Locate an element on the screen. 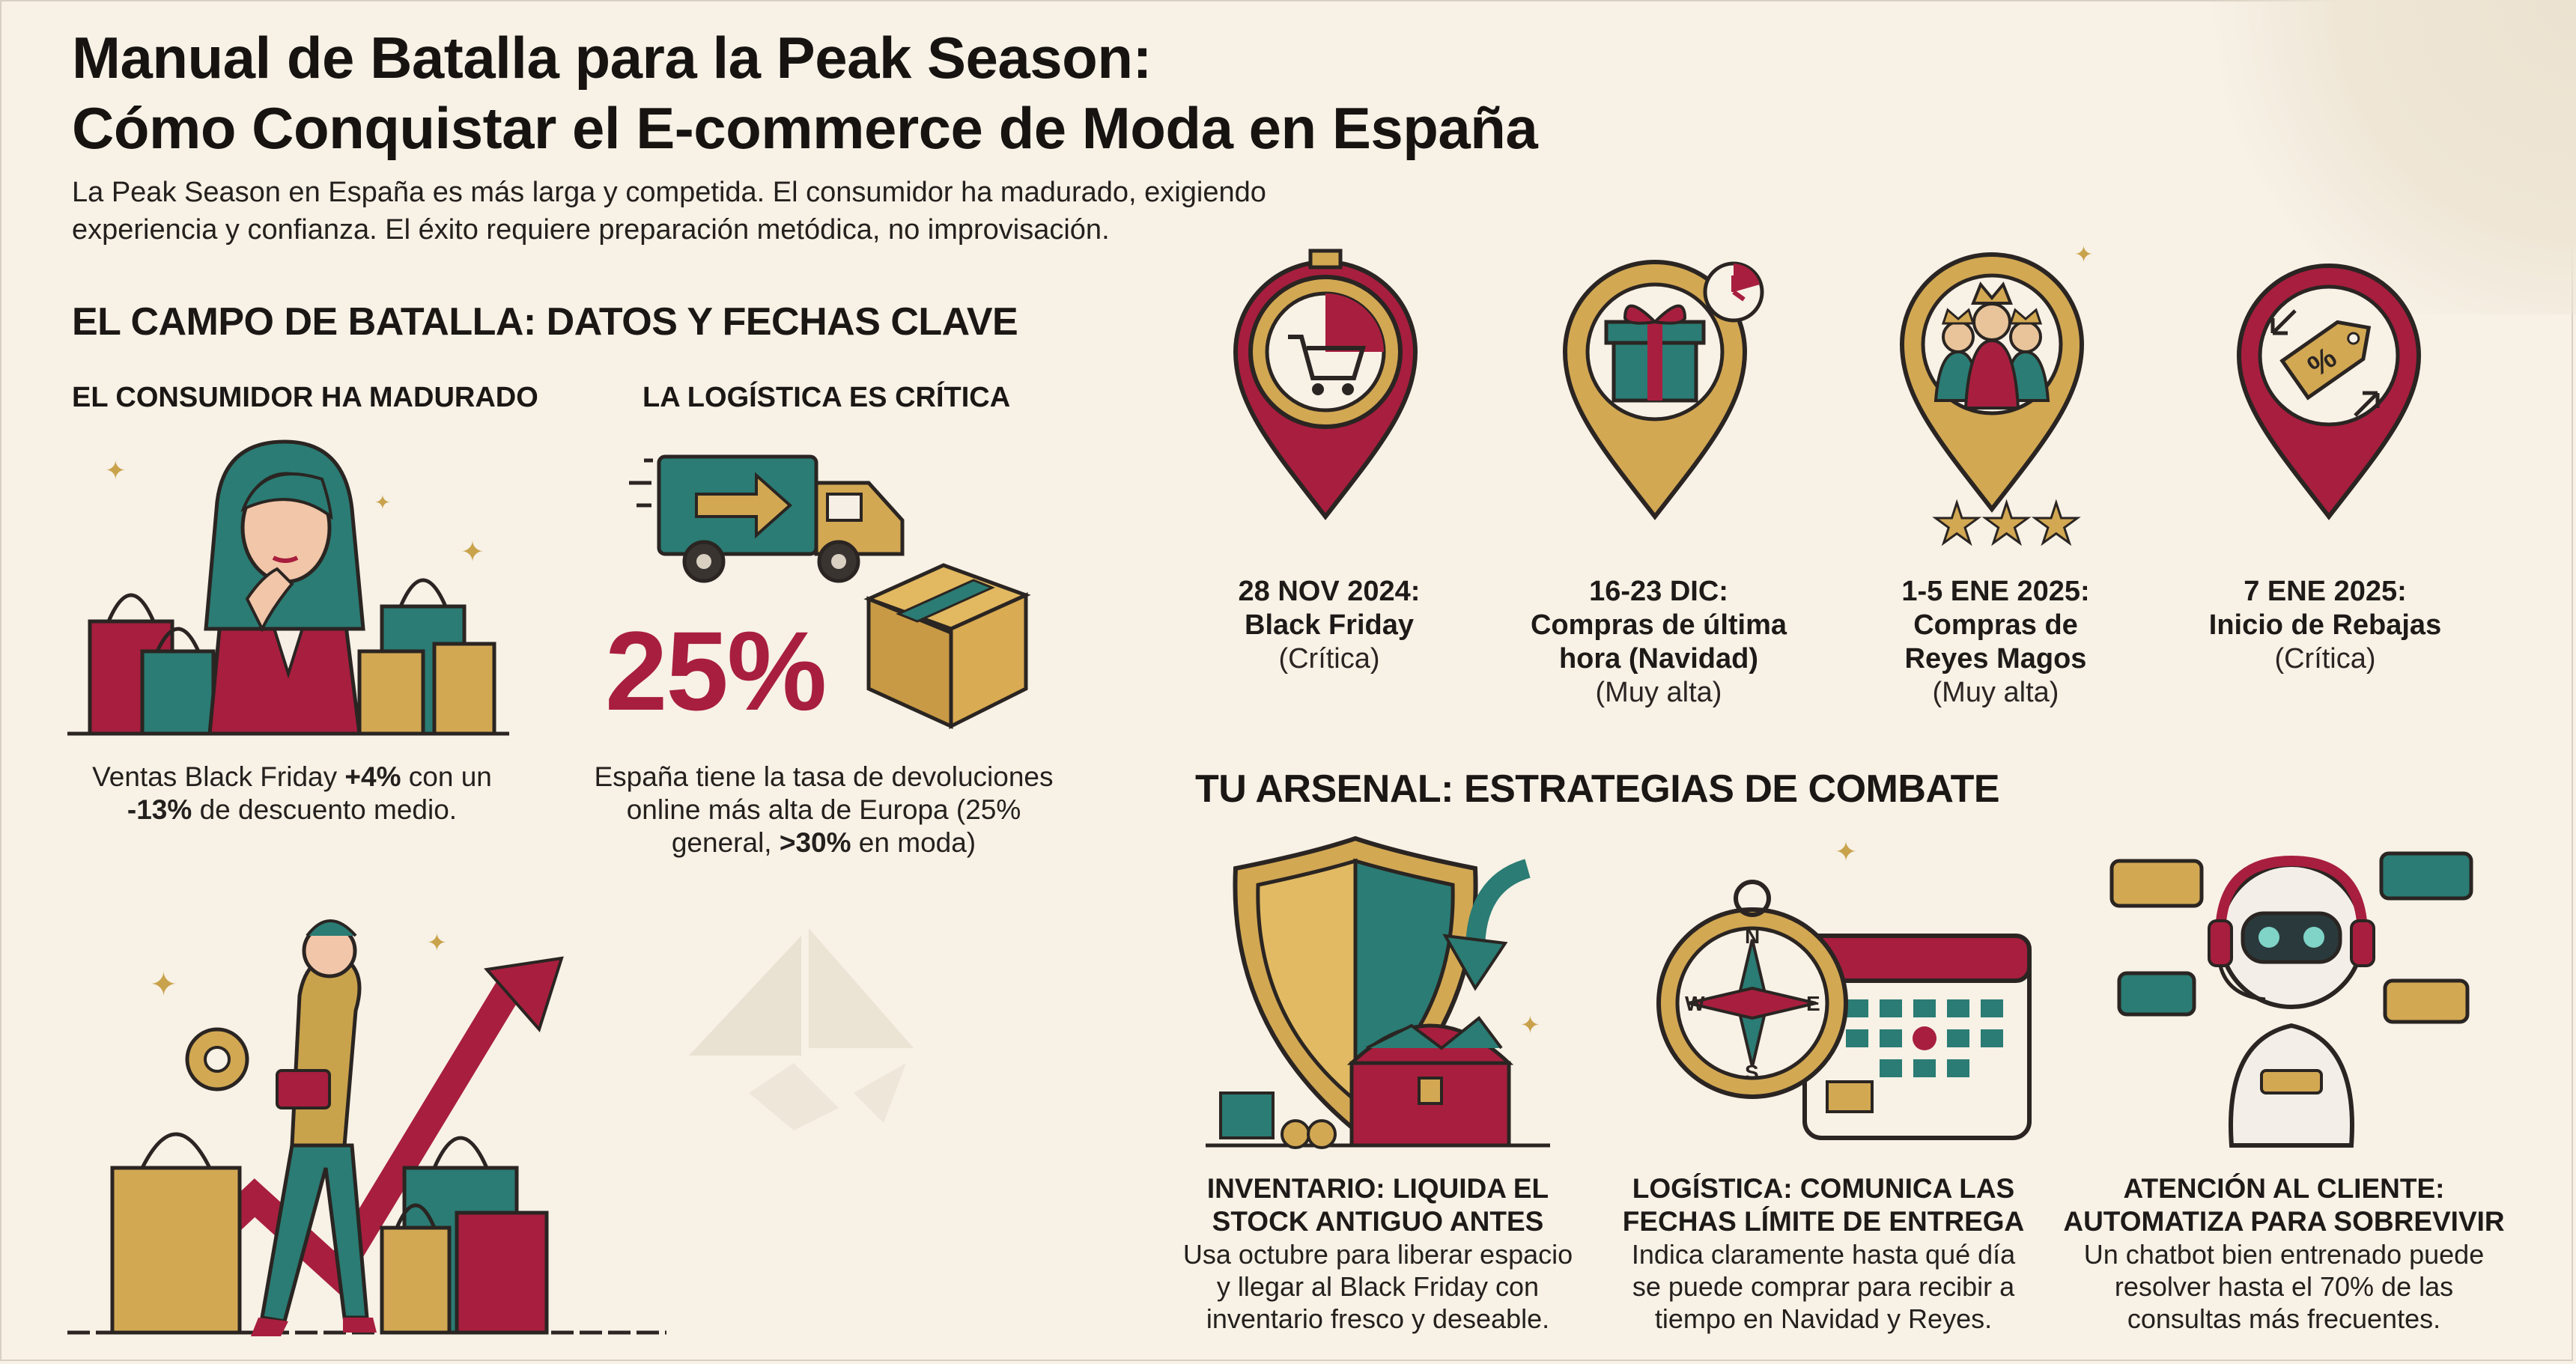 The width and height of the screenshot is (2576, 1364). logistics-heading: LA LOGÍSTICA ES CRÍTICA is located at coordinates (827, 397).